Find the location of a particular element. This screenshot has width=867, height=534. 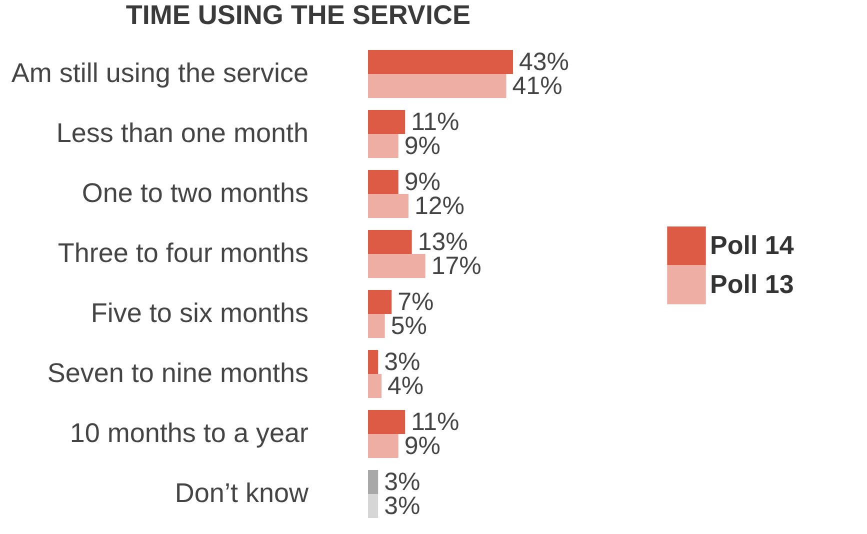

legend-label: Poll 14 is located at coordinates (752, 245).